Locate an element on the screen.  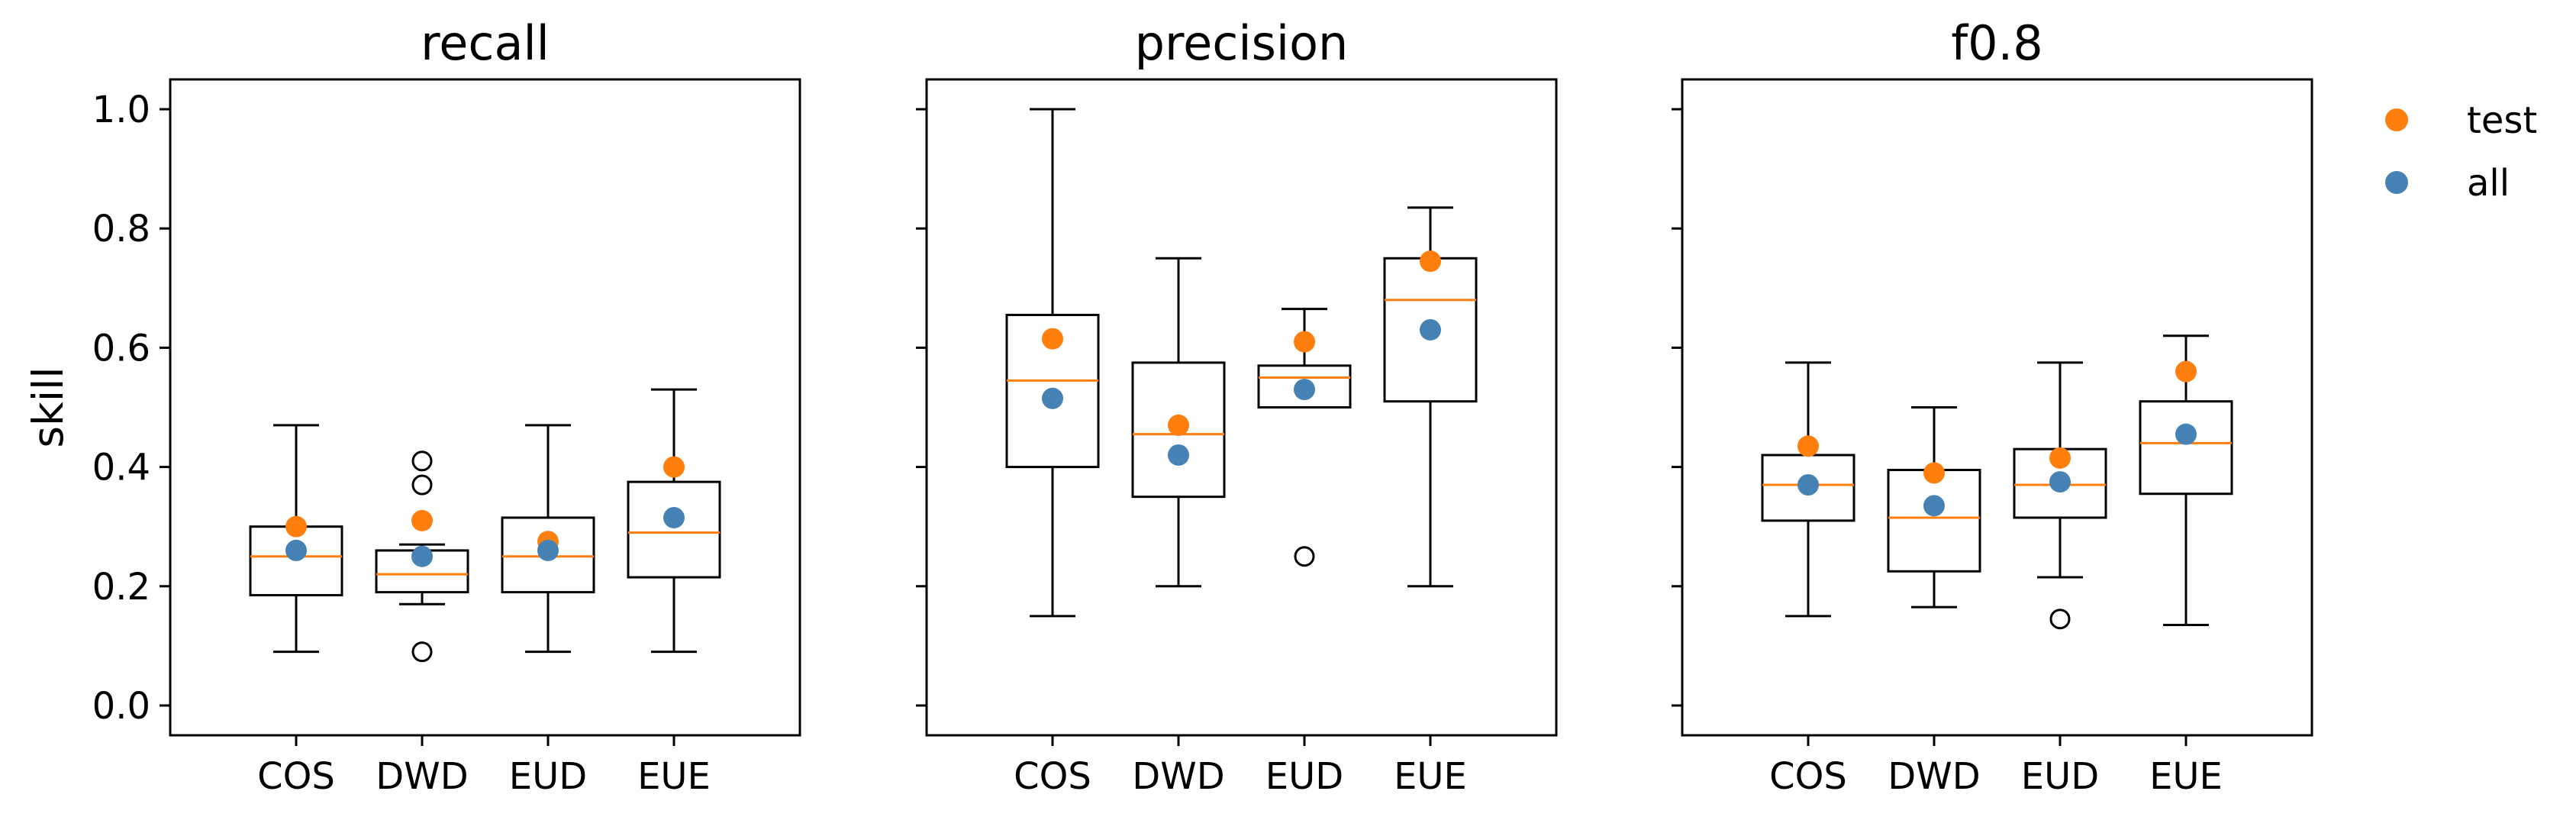
y-tick-label: 0.8 is located at coordinates (121, 229).